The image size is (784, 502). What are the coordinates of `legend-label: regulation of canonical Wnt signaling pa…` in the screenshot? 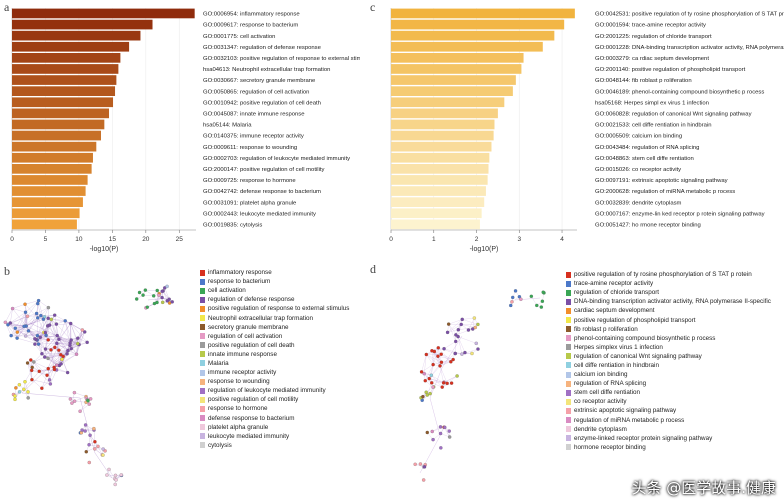 It's located at (638, 356).